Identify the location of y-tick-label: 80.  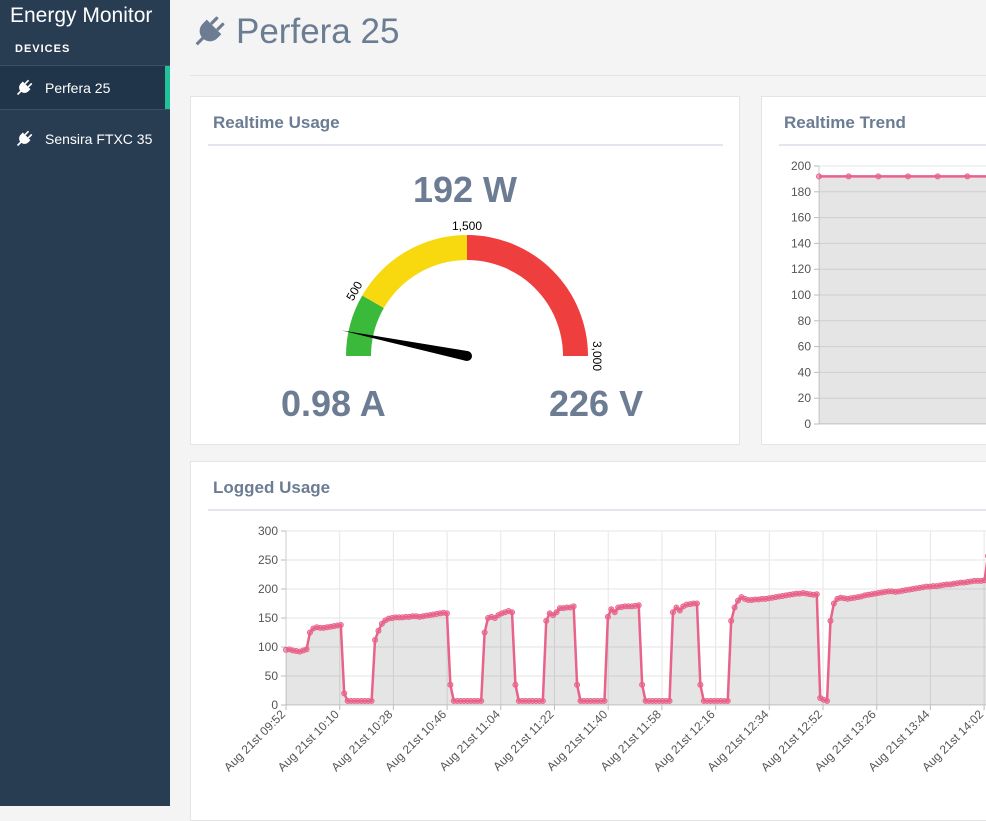
(805, 321).